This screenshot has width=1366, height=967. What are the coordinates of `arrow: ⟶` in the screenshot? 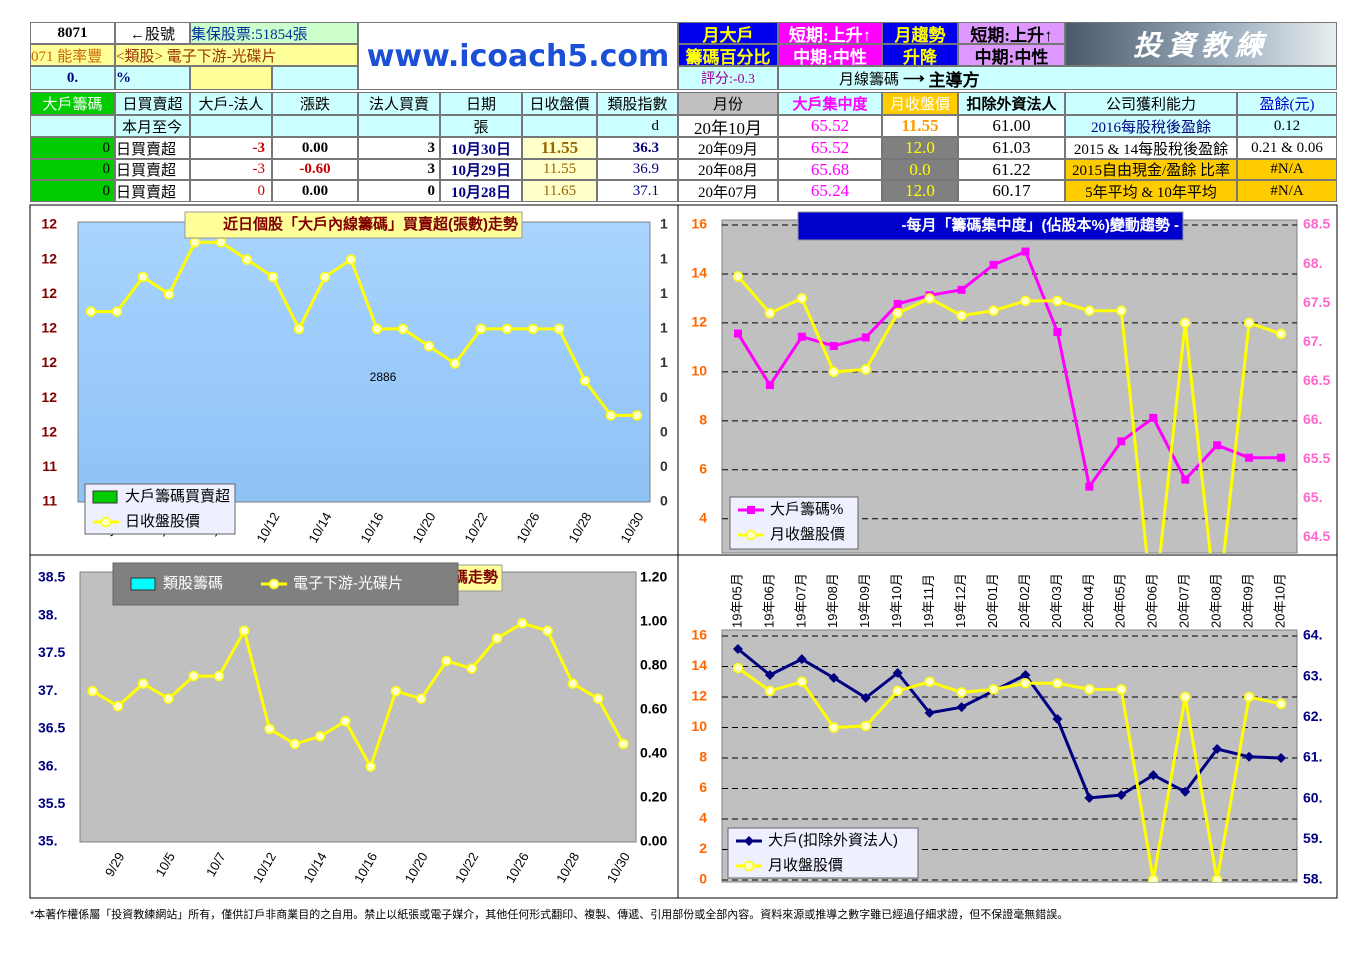 It's located at (914, 78).